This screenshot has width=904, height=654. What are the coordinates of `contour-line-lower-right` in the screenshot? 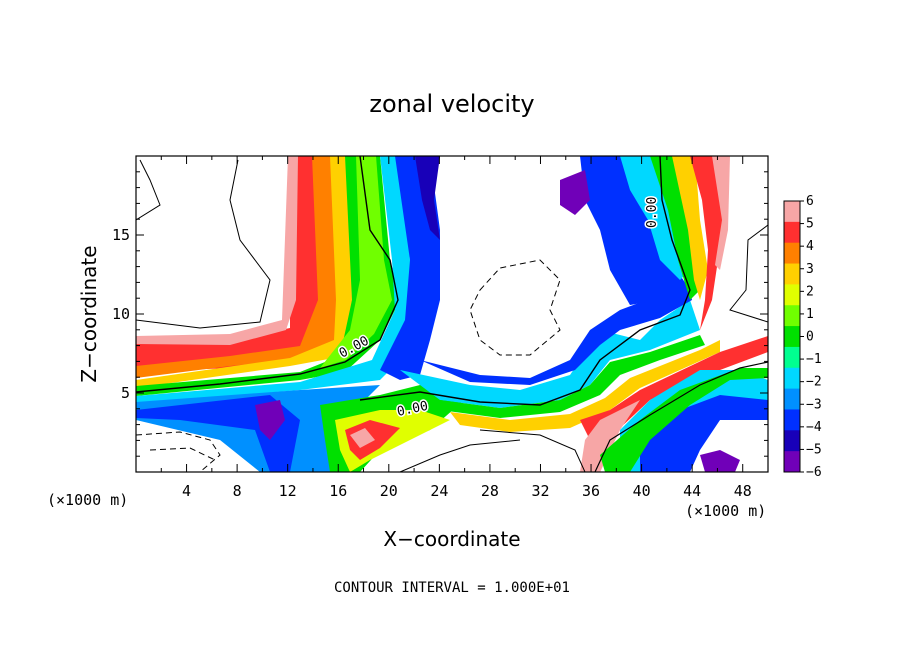 It's located at (681, 416).